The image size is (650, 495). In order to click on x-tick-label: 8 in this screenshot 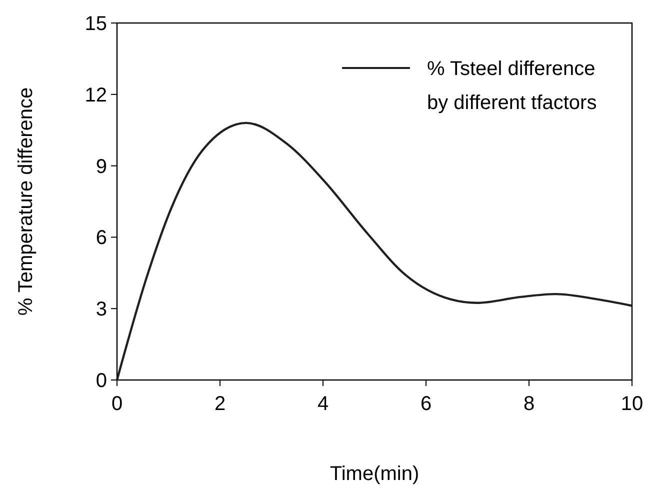, I will do `click(529, 404)`.